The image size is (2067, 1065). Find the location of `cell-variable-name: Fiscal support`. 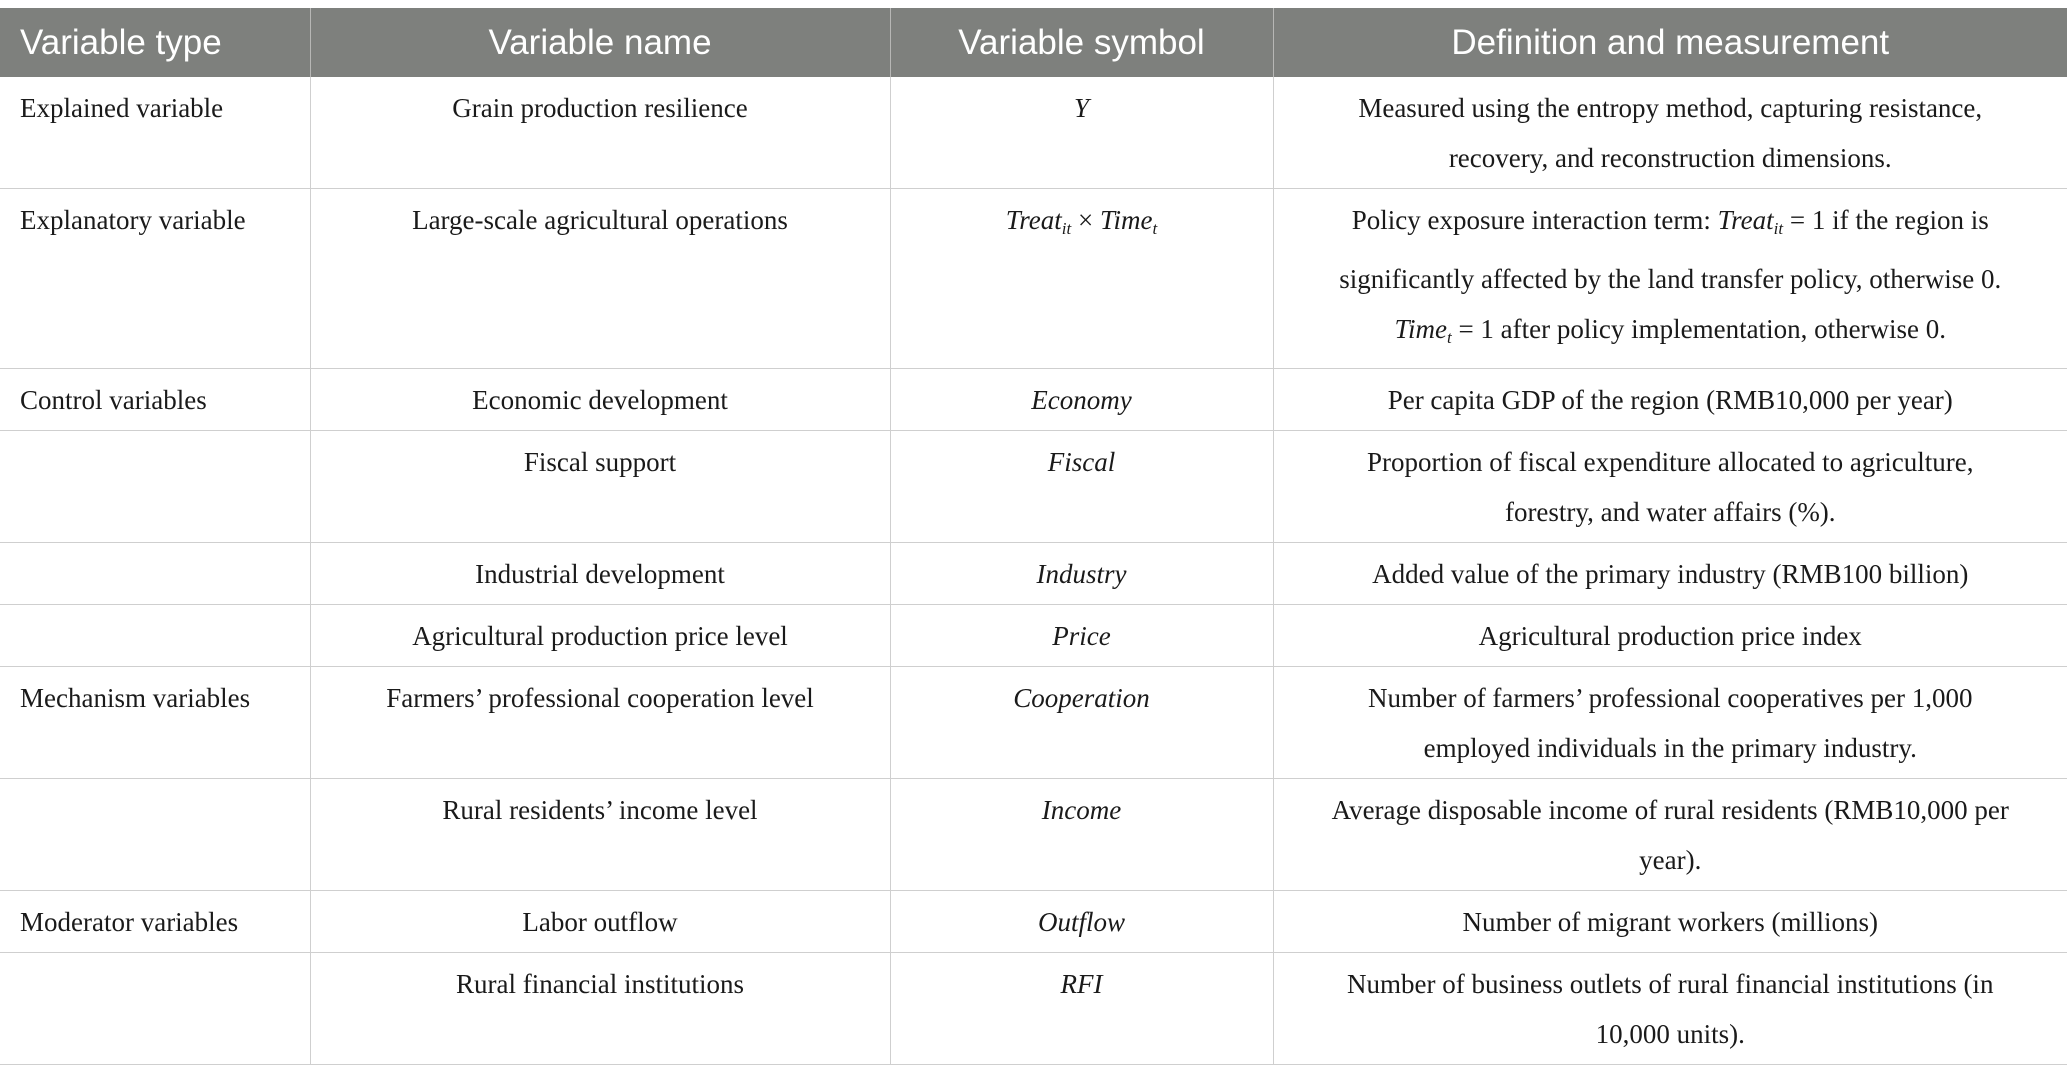

cell-variable-name: Fiscal support is located at coordinates (600, 486).